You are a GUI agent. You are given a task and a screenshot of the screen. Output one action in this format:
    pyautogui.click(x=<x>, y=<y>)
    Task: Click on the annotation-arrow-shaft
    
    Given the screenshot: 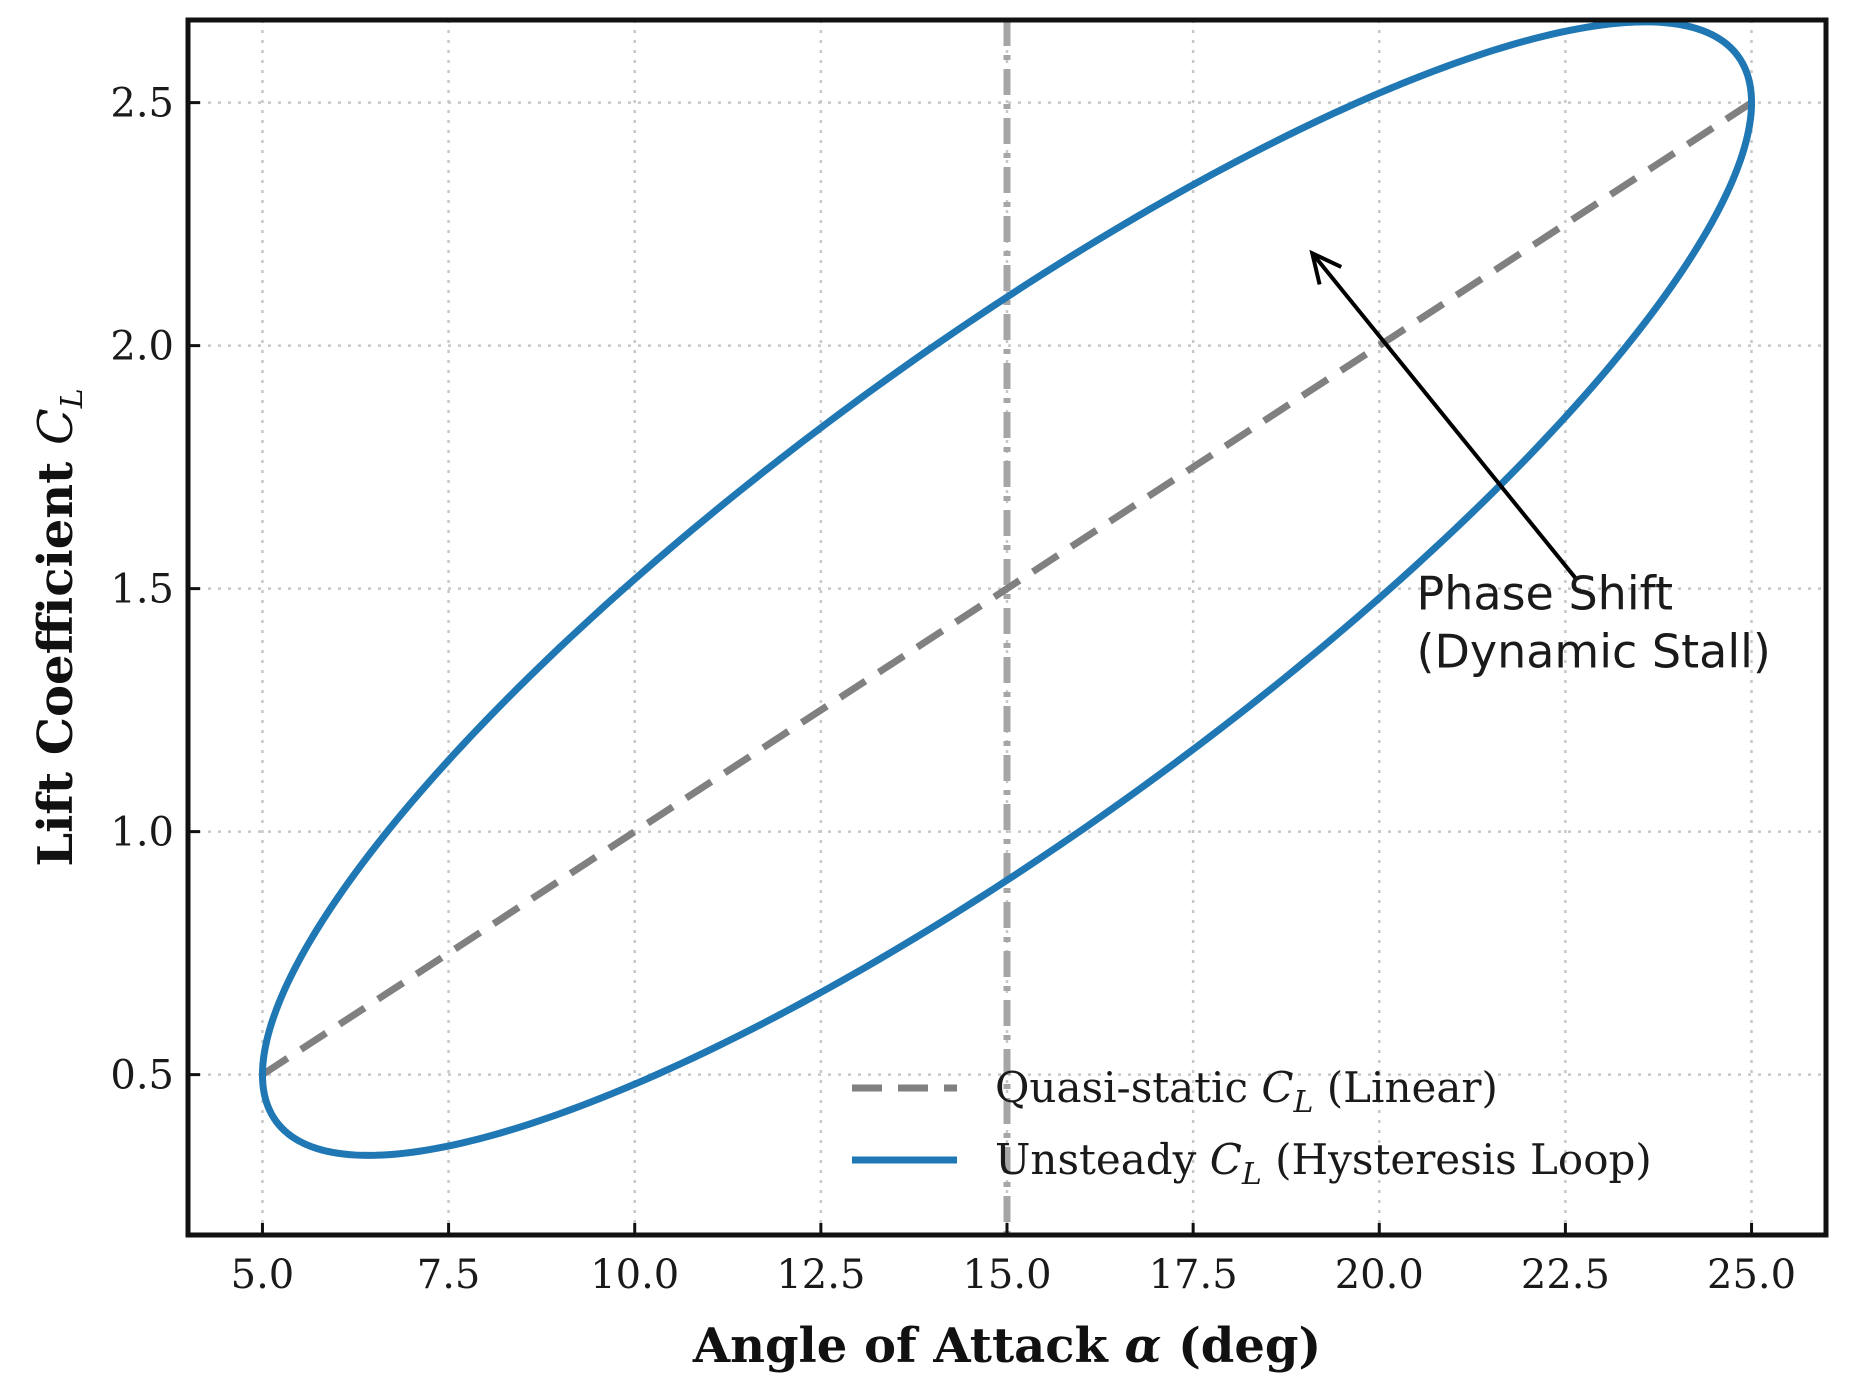 What is the action you would take?
    pyautogui.click(x=1444, y=416)
    